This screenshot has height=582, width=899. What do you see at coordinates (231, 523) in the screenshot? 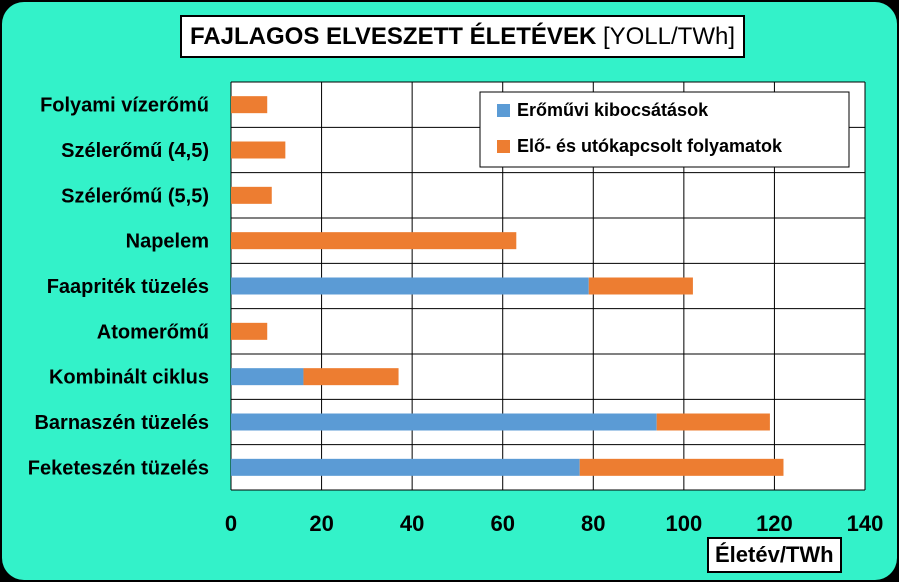
I see `x-tick-label: 0` at bounding box center [231, 523].